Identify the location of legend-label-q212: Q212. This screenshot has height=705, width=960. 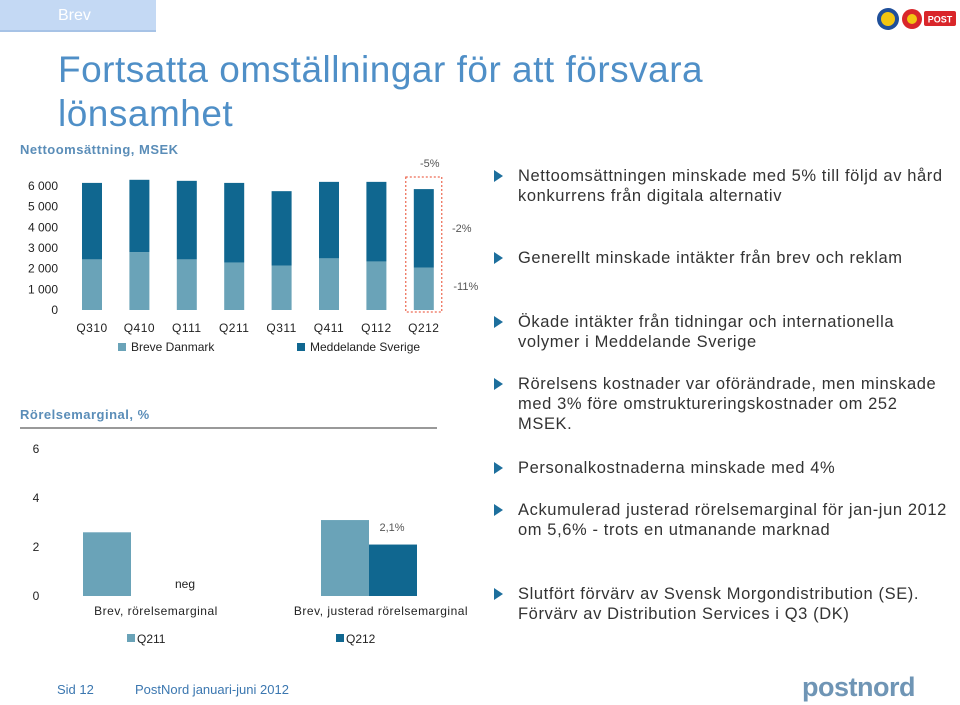
(361, 639).